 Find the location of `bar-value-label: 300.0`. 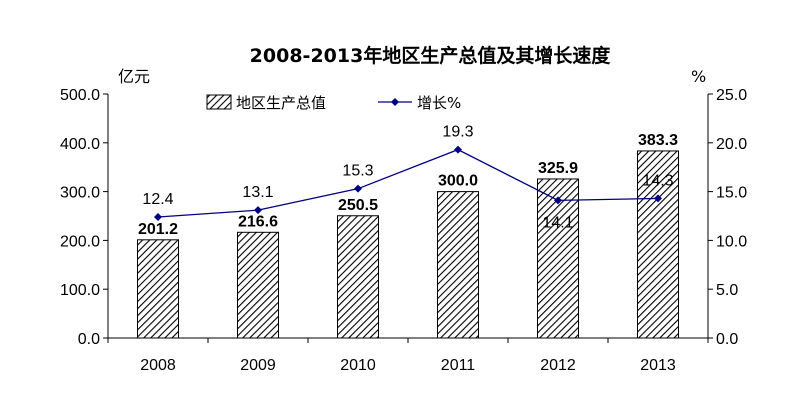

bar-value-label: 300.0 is located at coordinates (458, 181).